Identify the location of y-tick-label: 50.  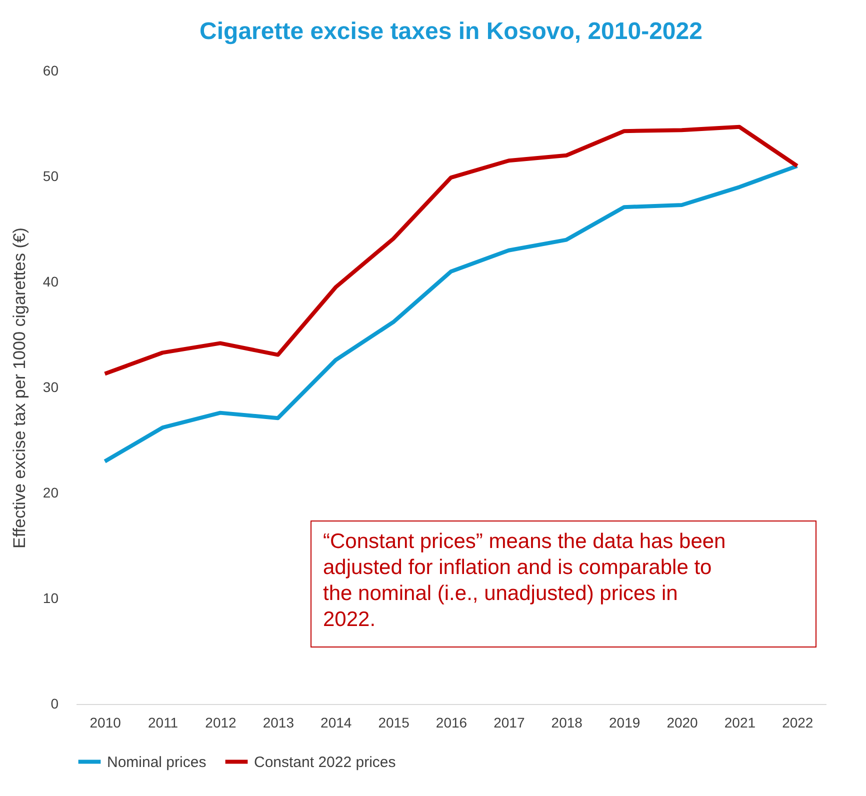
(50, 176).